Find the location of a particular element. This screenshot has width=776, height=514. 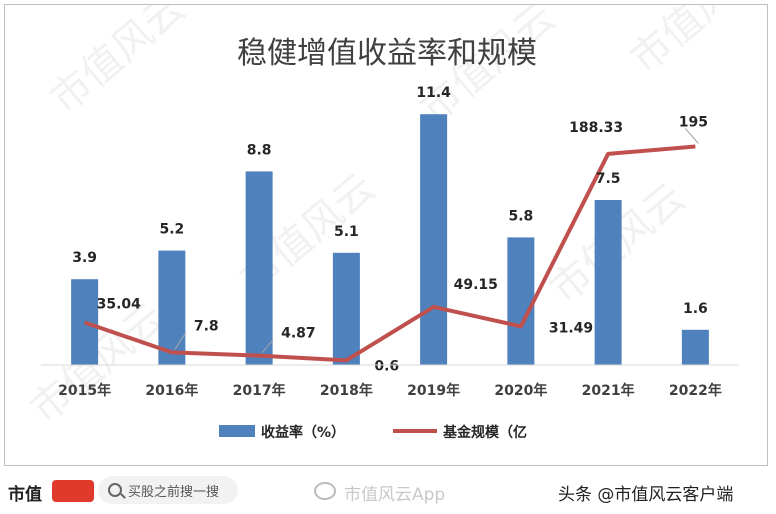

weibo-watermark-text: 市值风云App is located at coordinates (395, 495).